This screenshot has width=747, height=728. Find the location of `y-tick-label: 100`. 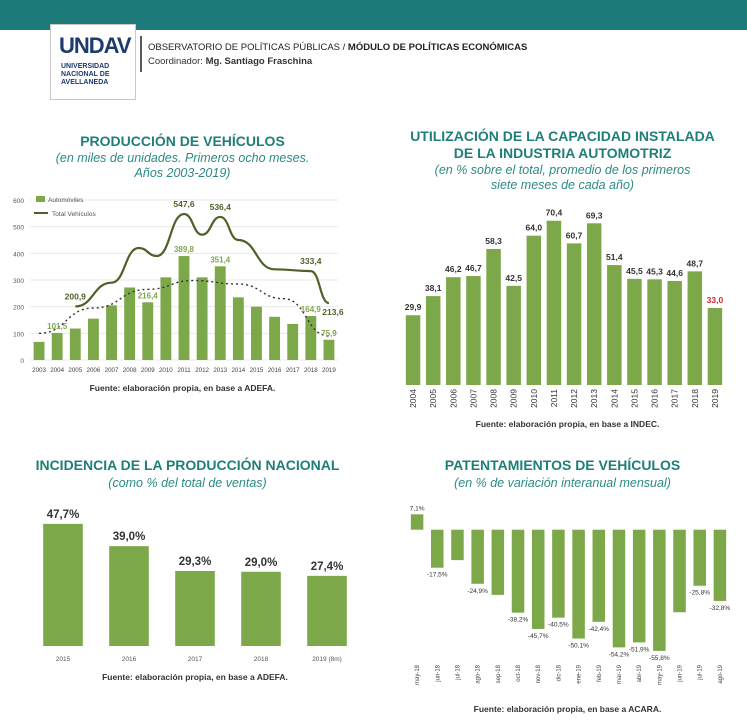

y-tick-label: 100 is located at coordinates (18, 334).